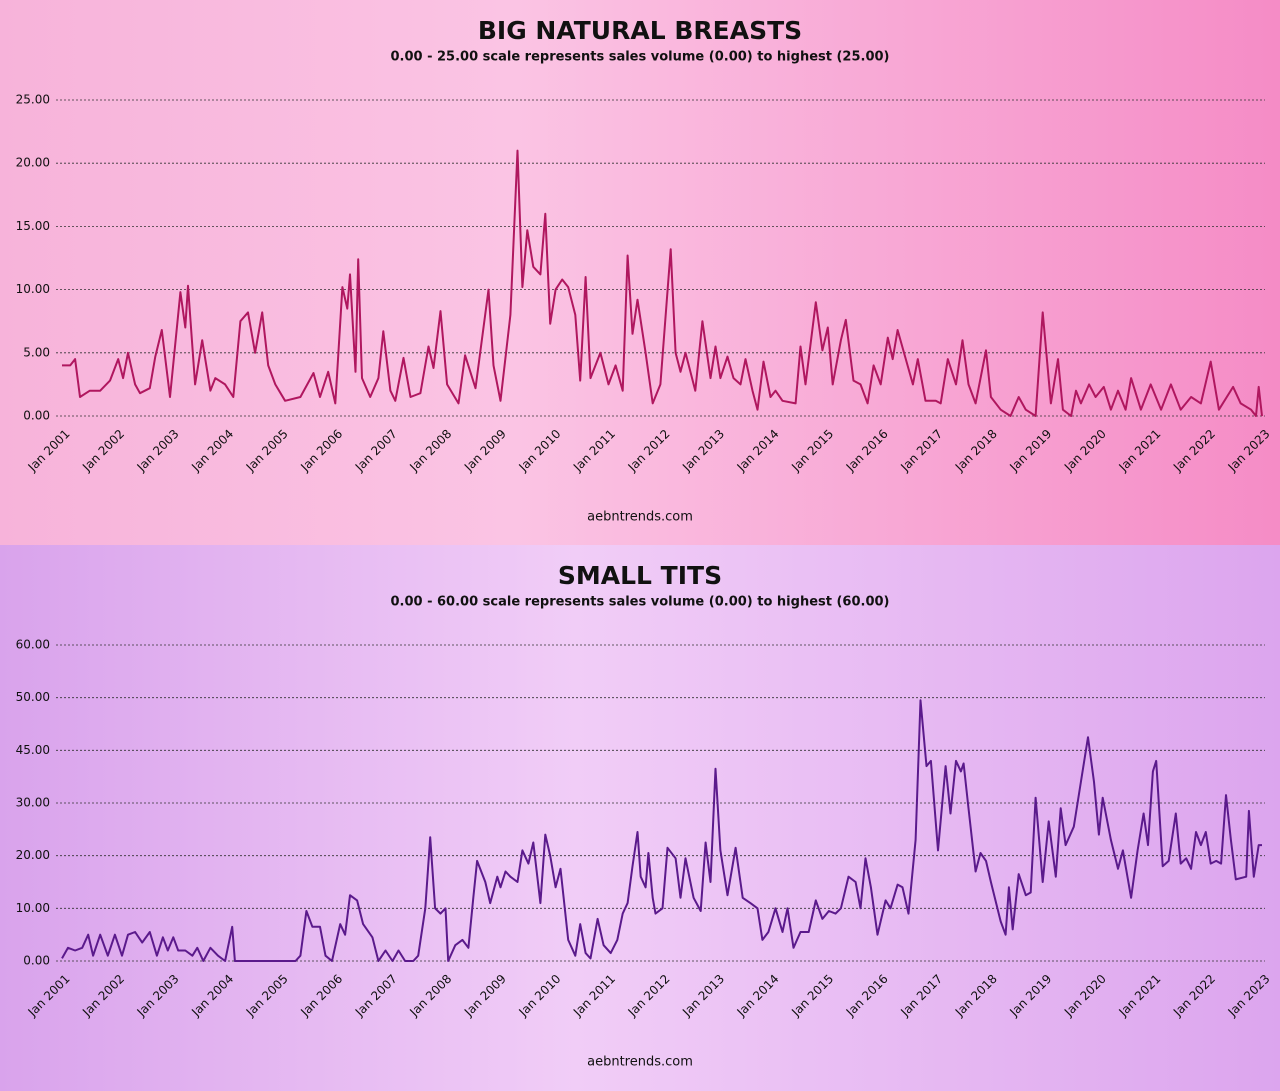 The image size is (1280, 1091). I want to click on y-tick-label: 50.00, so click(33, 697).